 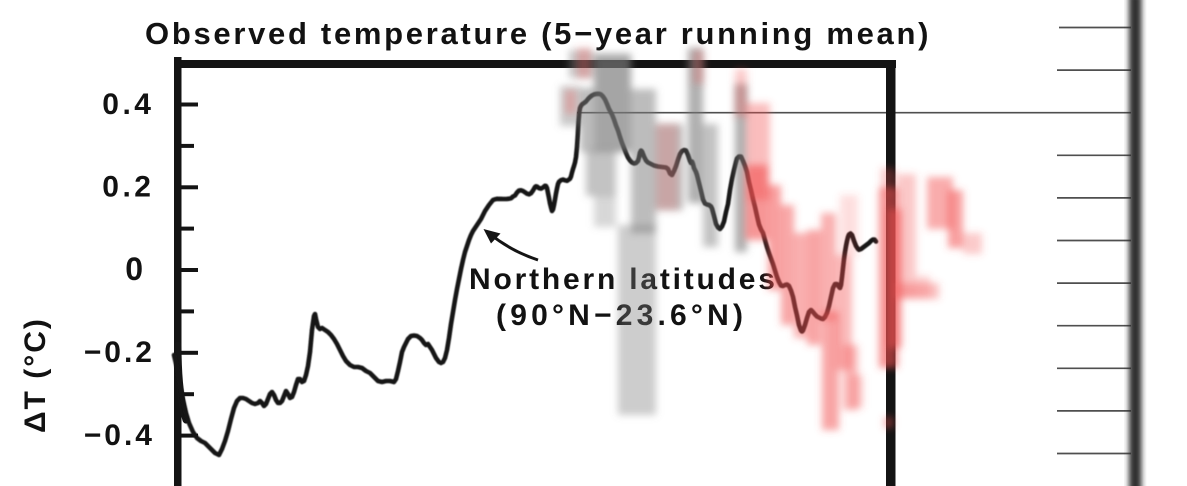 I want to click on svg-text: 0, so click(x=134, y=269).